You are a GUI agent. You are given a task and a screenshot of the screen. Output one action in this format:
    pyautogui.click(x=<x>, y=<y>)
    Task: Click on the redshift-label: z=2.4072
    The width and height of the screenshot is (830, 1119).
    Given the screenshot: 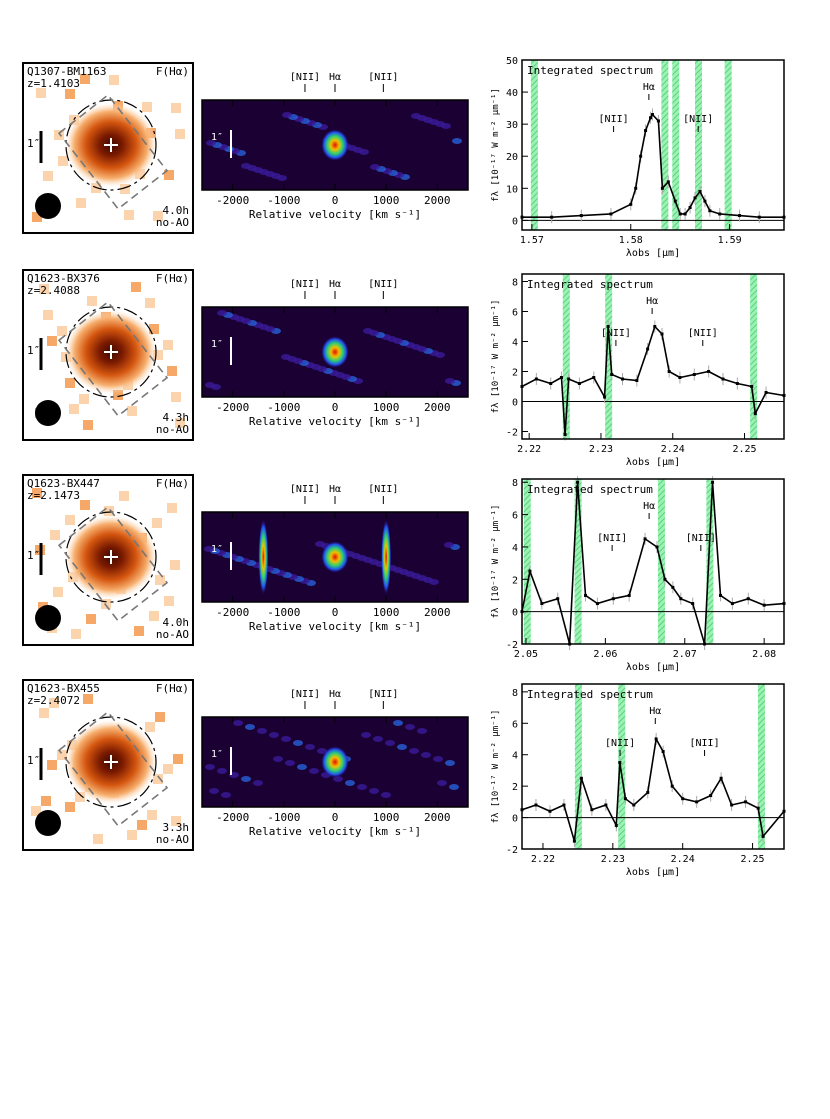 What is the action you would take?
    pyautogui.click(x=53, y=700)
    